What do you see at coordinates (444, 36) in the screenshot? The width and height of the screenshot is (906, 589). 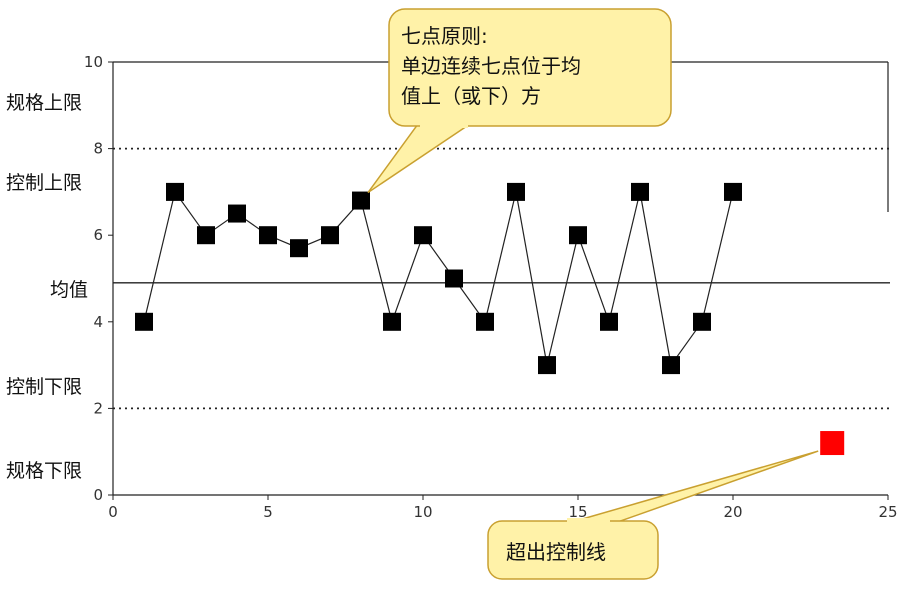 I see `callout-text-line: 七点原则:` at bounding box center [444, 36].